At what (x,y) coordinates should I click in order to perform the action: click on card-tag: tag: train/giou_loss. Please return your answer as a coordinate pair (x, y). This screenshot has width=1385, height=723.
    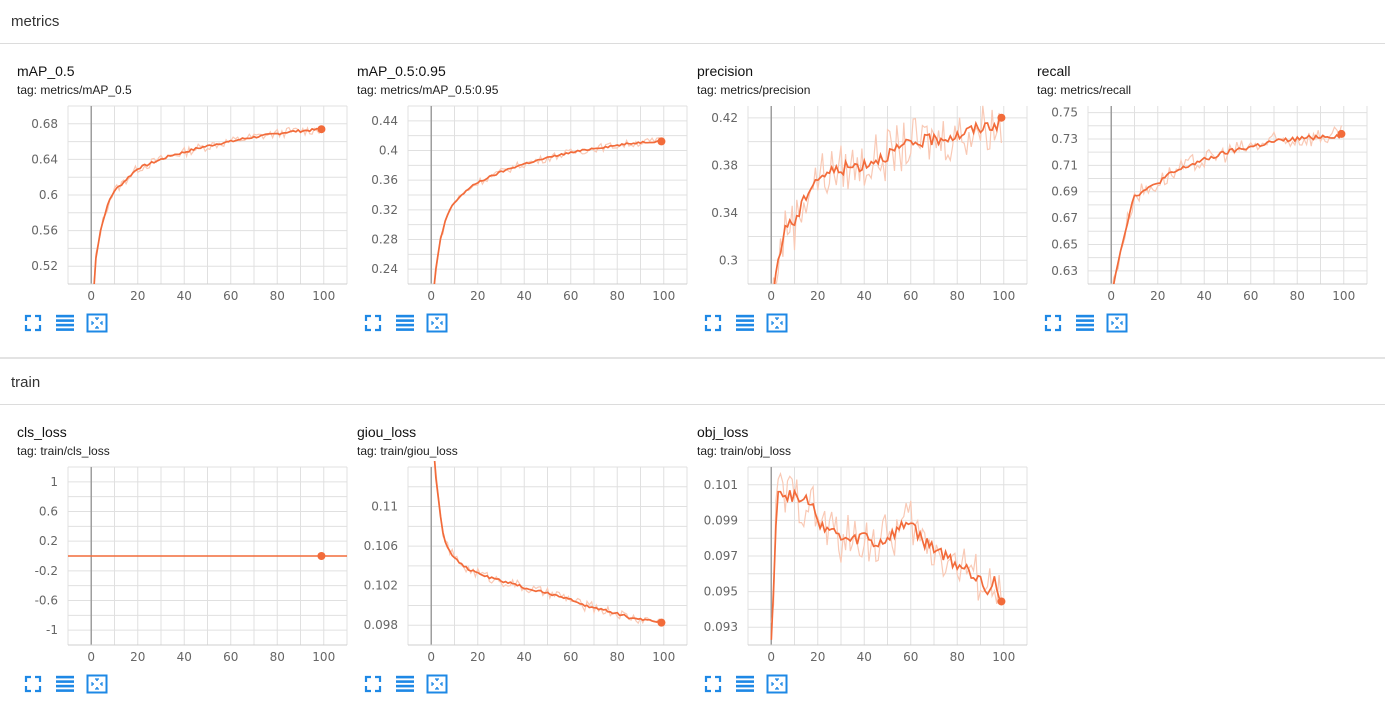
    Looking at the image, I should click on (407, 451).